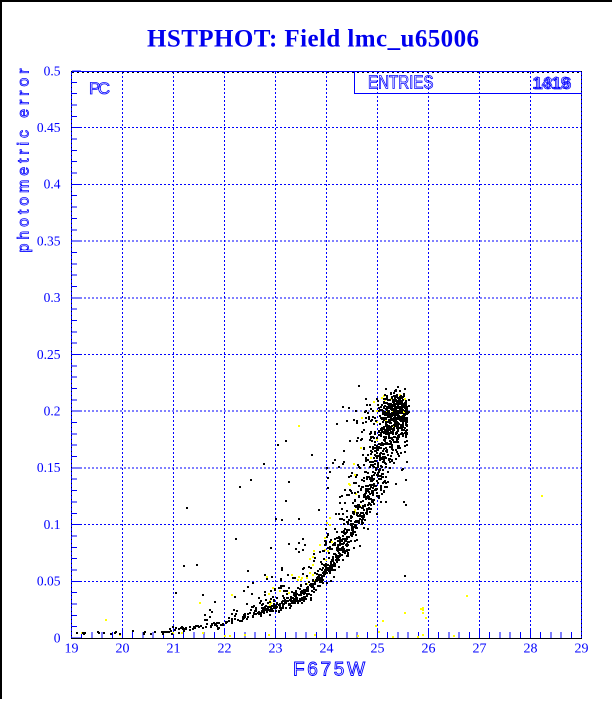 The width and height of the screenshot is (612, 709). What do you see at coordinates (480, 649) in the screenshot?
I see `svg-text: 27` at bounding box center [480, 649].